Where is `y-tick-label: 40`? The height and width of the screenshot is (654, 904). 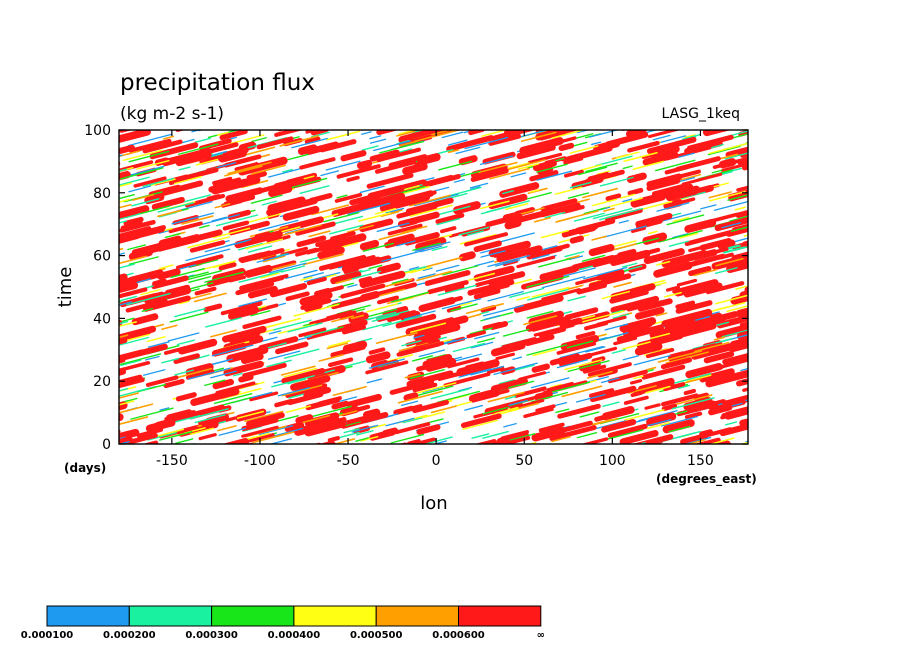 y-tick-label: 40 is located at coordinates (102, 319).